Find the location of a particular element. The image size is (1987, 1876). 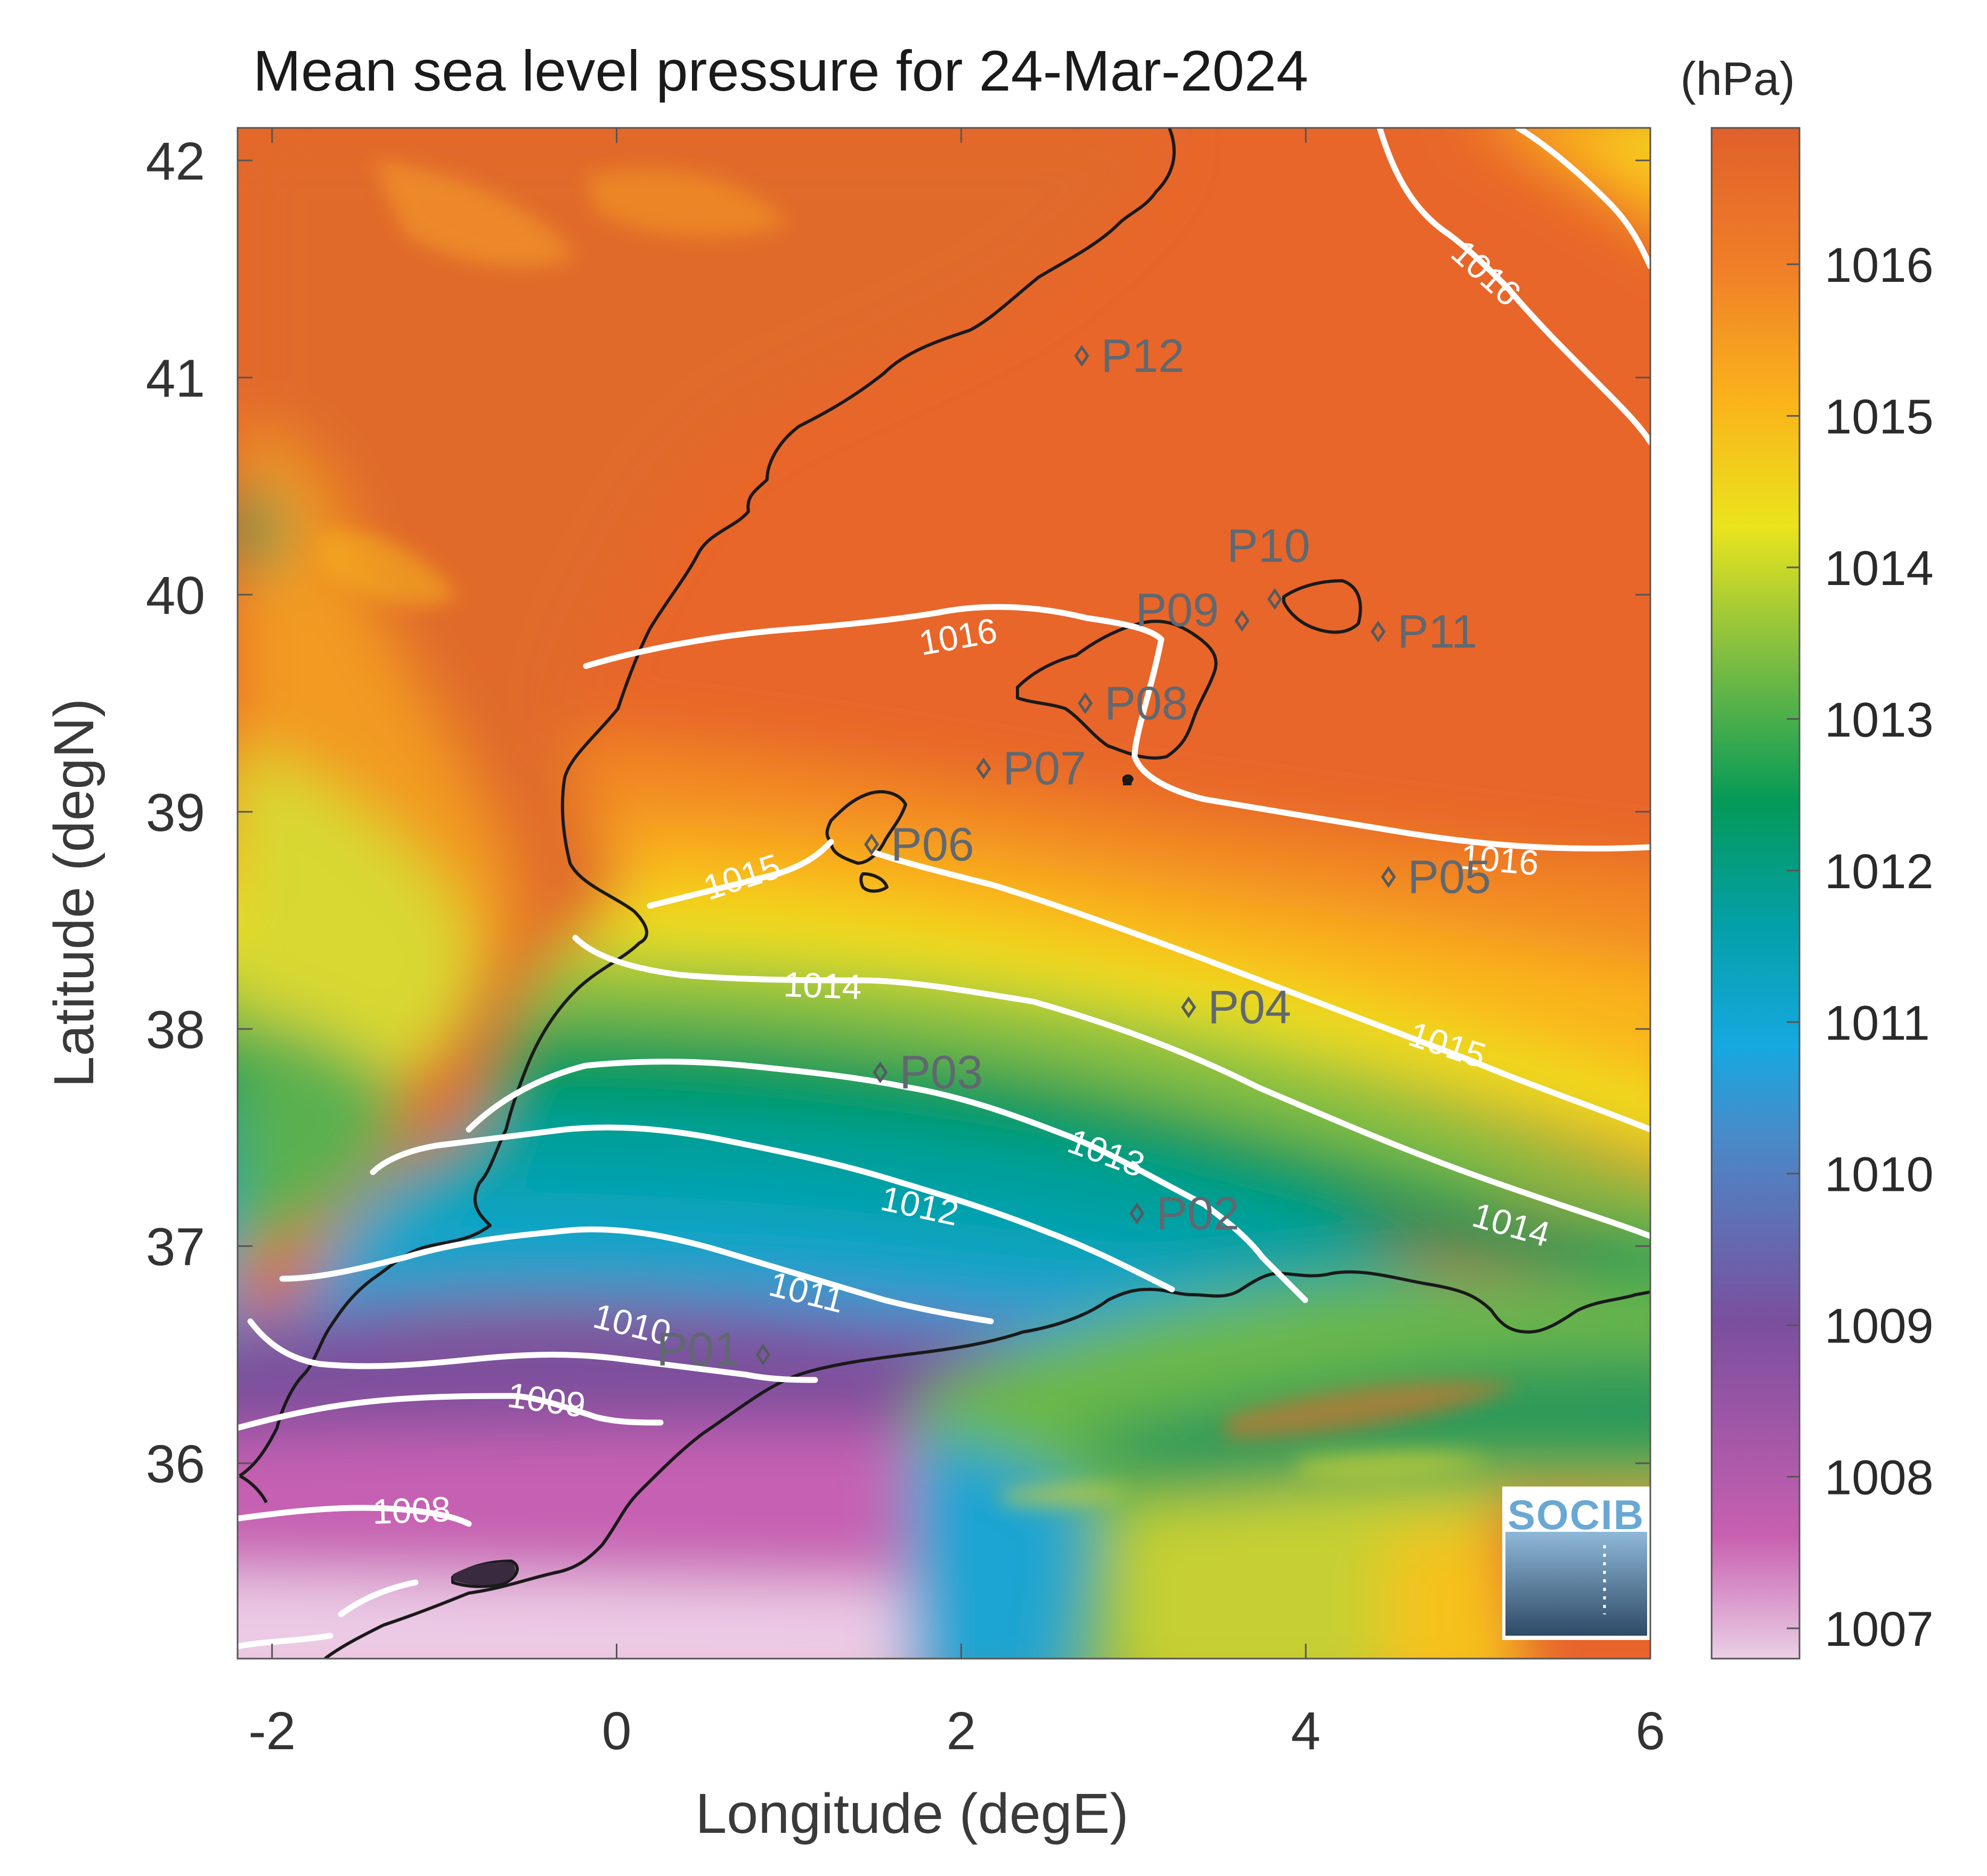

colorbar-tick-label: 1011 is located at coordinates (1877, 1023).